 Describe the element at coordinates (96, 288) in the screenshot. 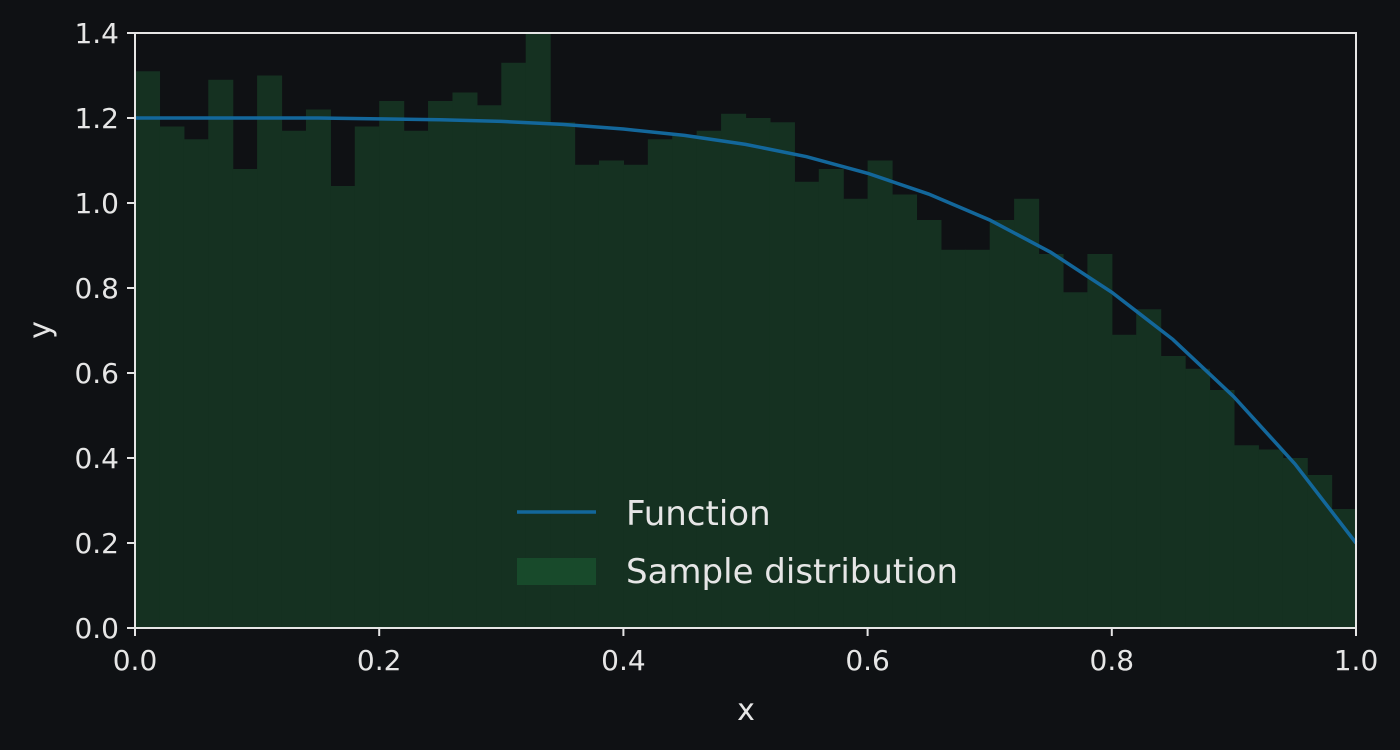

I see `y-tick-label: 0.8` at that location.